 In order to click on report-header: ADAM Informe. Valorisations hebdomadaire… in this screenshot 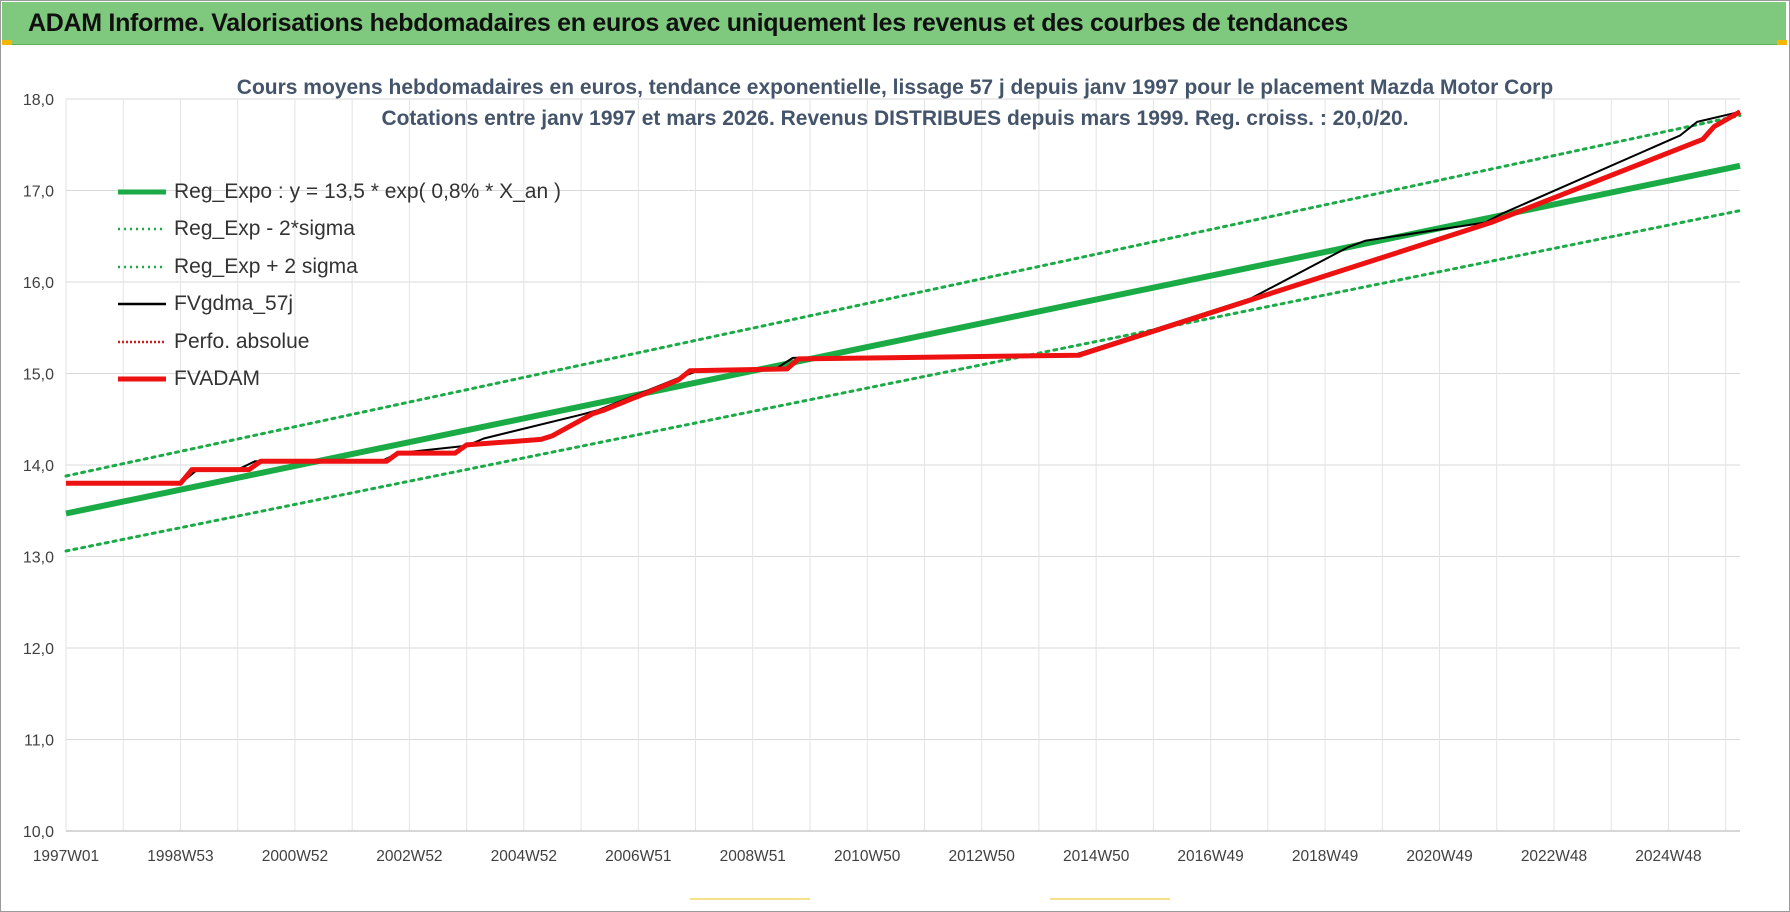, I will do `click(894, 23)`.